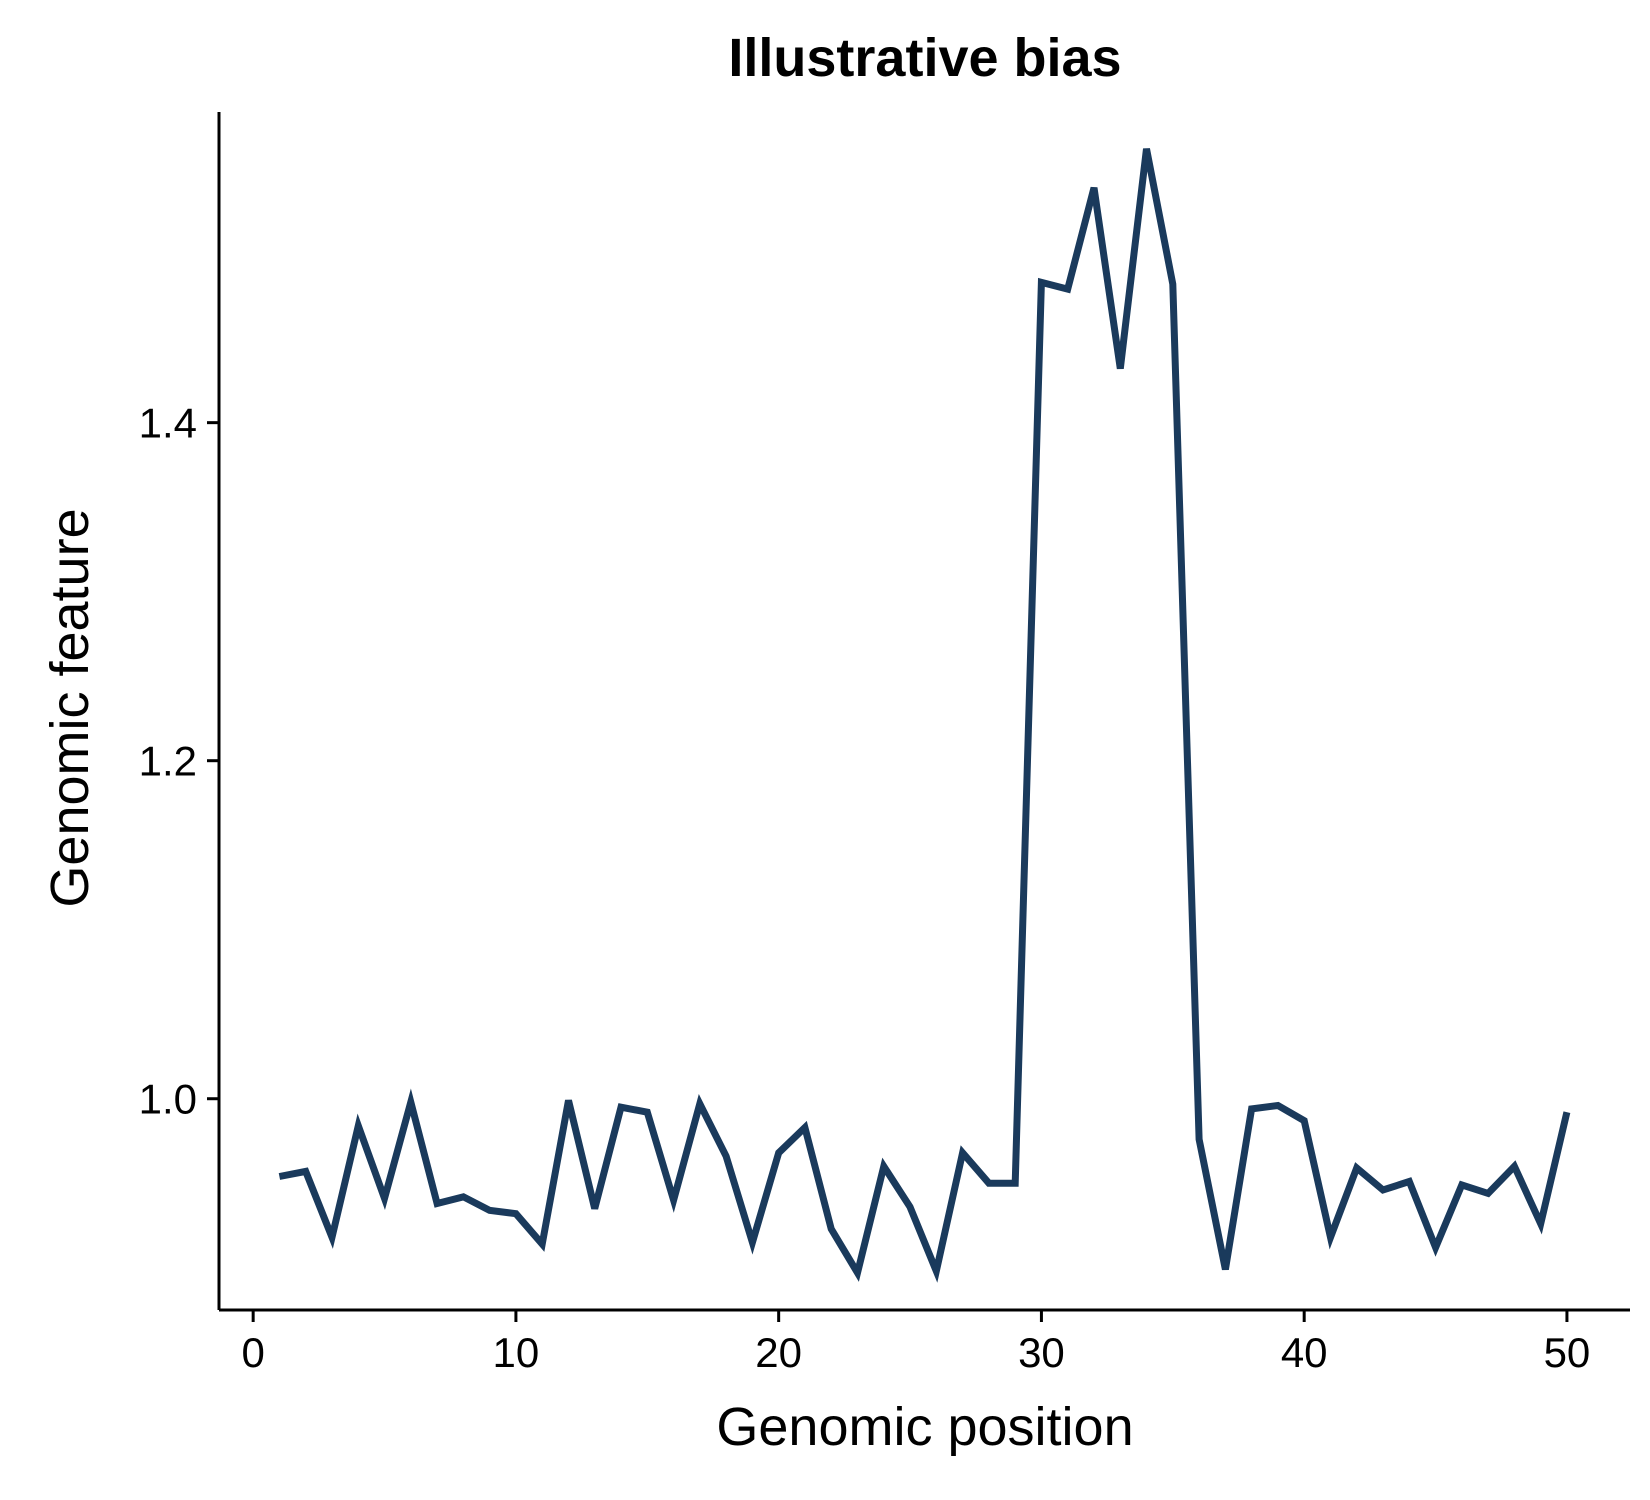 The width and height of the screenshot is (1650, 1500). I want to click on x-tick-label: 30, so click(1041, 1352).